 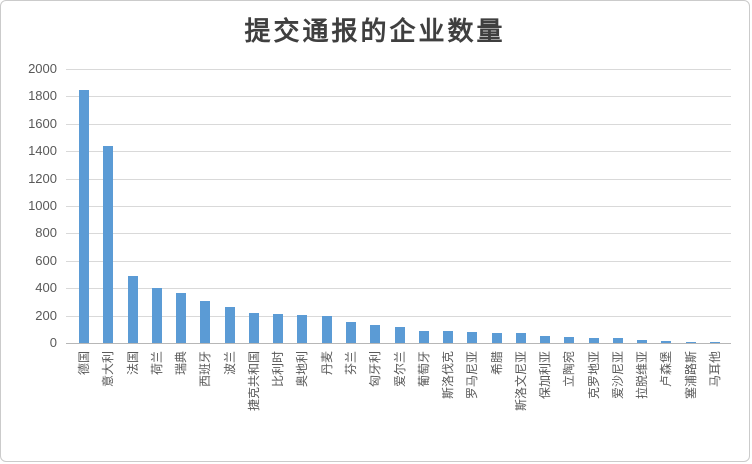 What do you see at coordinates (326, 363) in the screenshot?
I see `x-axis-category-label: 丹麦` at bounding box center [326, 363].